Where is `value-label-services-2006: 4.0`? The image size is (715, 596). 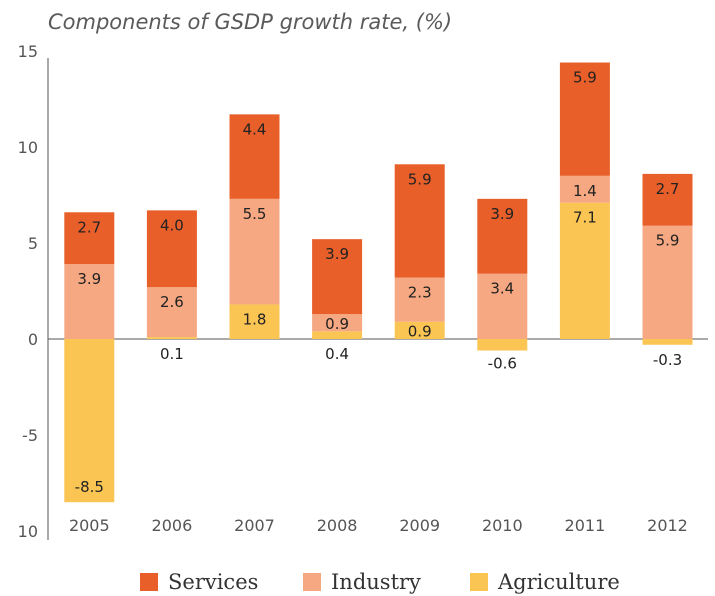 value-label-services-2006: 4.0 is located at coordinates (172, 225).